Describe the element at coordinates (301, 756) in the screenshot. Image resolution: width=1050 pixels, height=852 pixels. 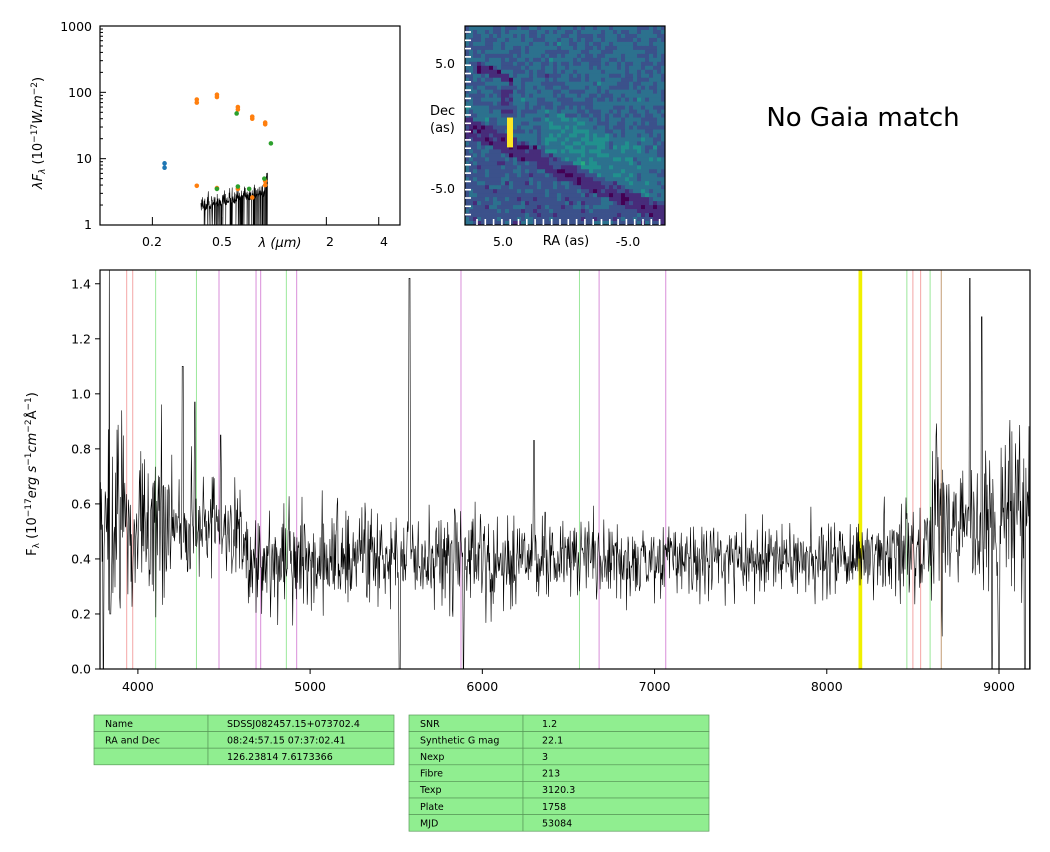
I see `table-cell` at that location.